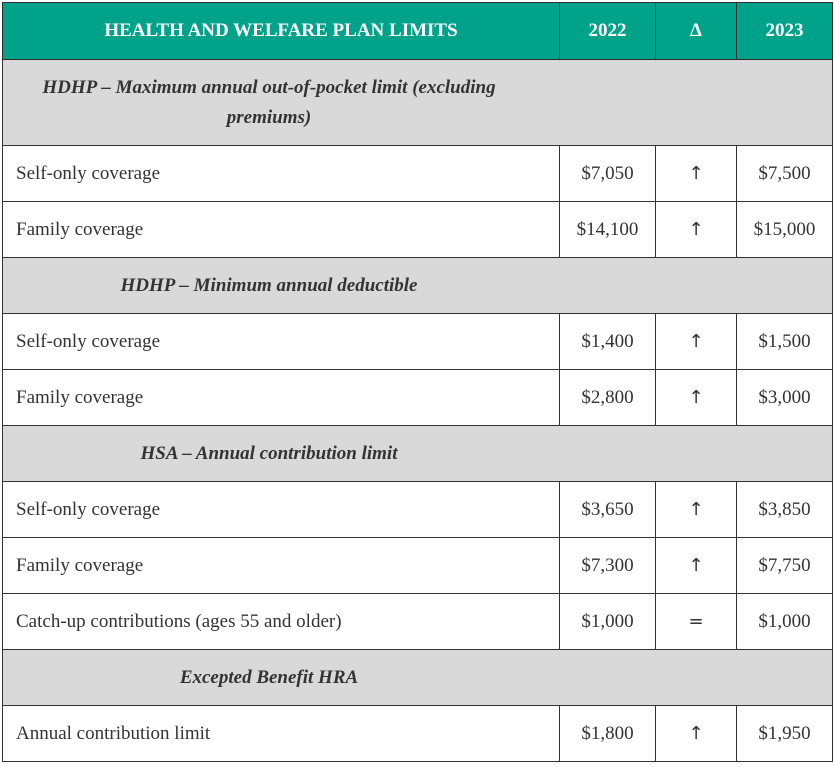  I want to click on value-2022: $7,300, so click(607, 565).